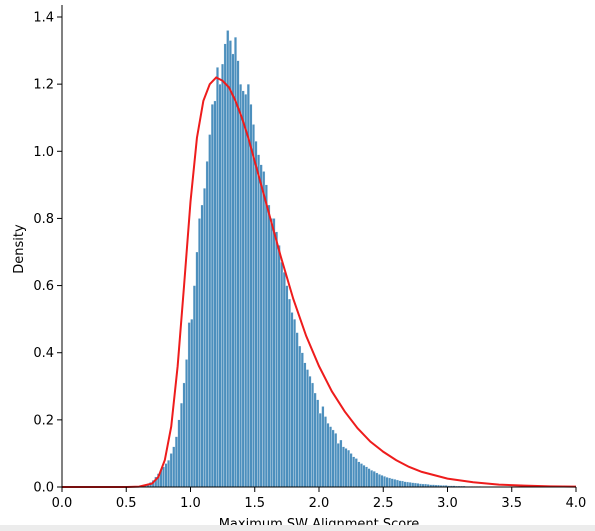 This screenshot has height=531, width=595. I want to click on x-tick-label: 1.0, so click(190, 503).